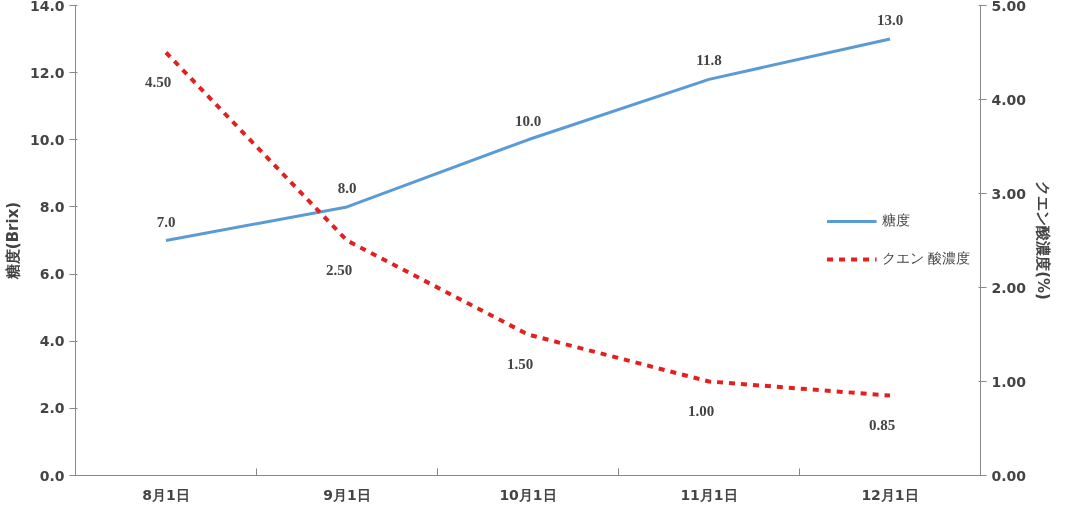 This screenshot has width=1070, height=515. Describe the element at coordinates (52, 475) in the screenshot. I see `y-tick-label: 0.0` at that location.